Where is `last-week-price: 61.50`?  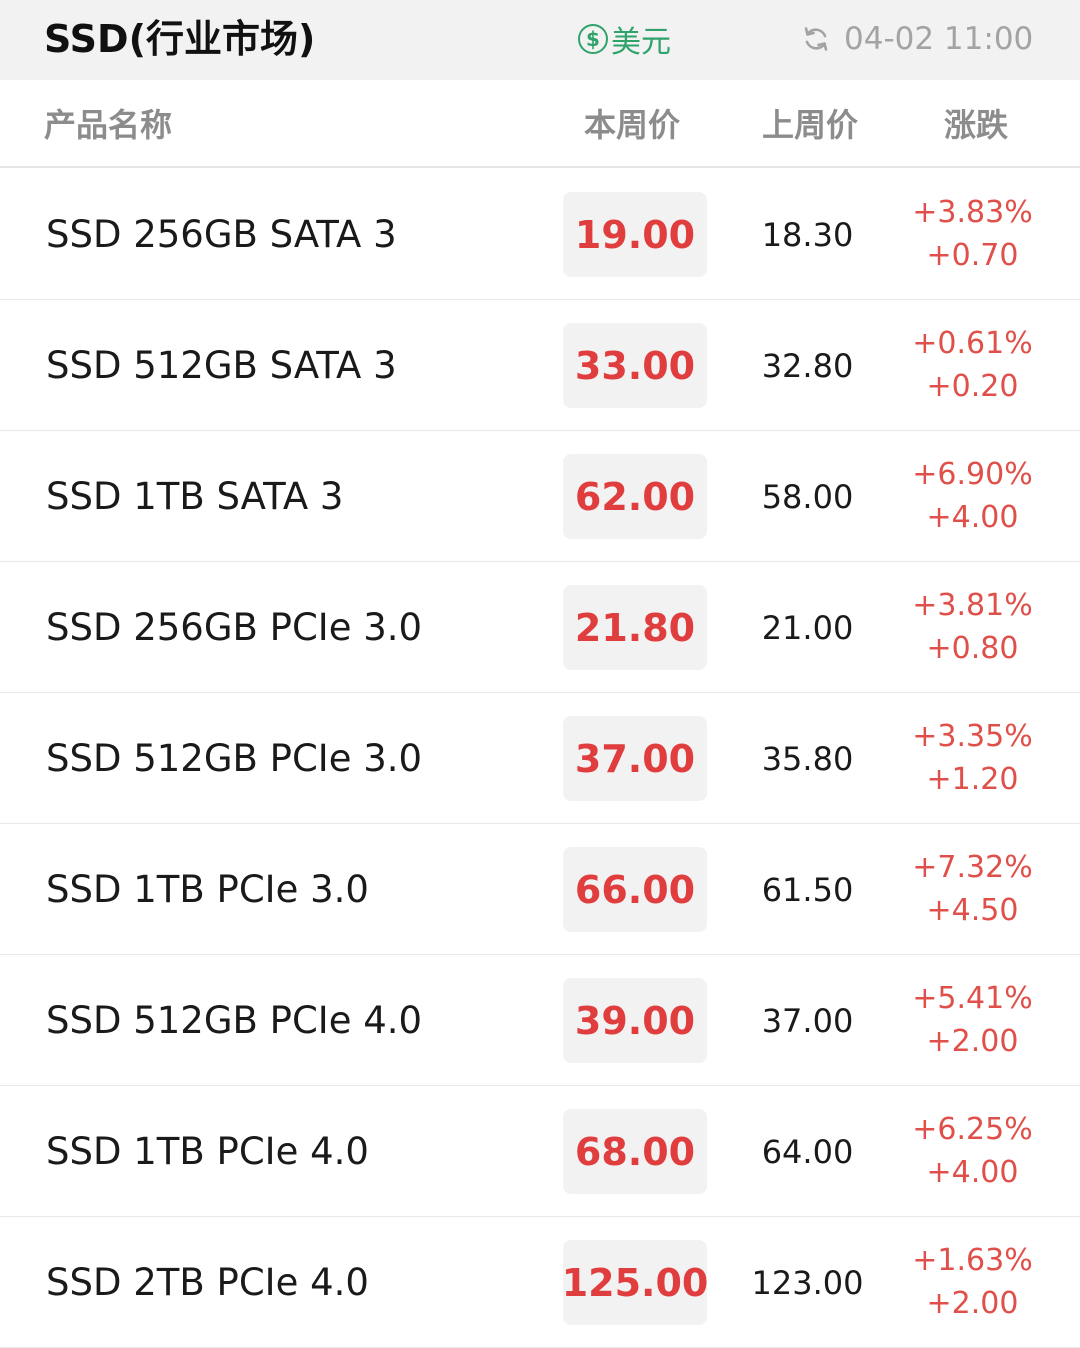 last-week-price: 61.50 is located at coordinates (807, 889).